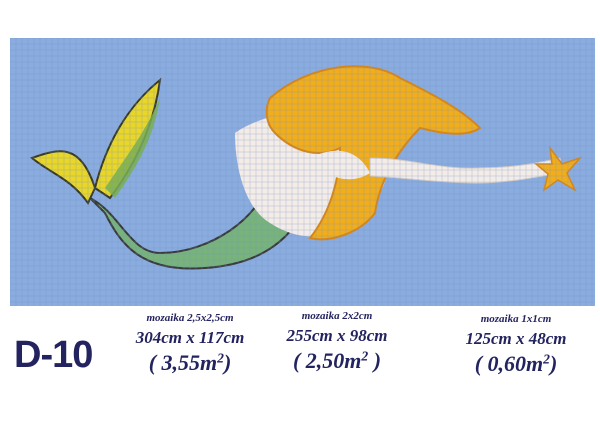  Describe the element at coordinates (190, 337) in the screenshot. I see `spec-25mm-size: 304cm x 117cm` at that location.